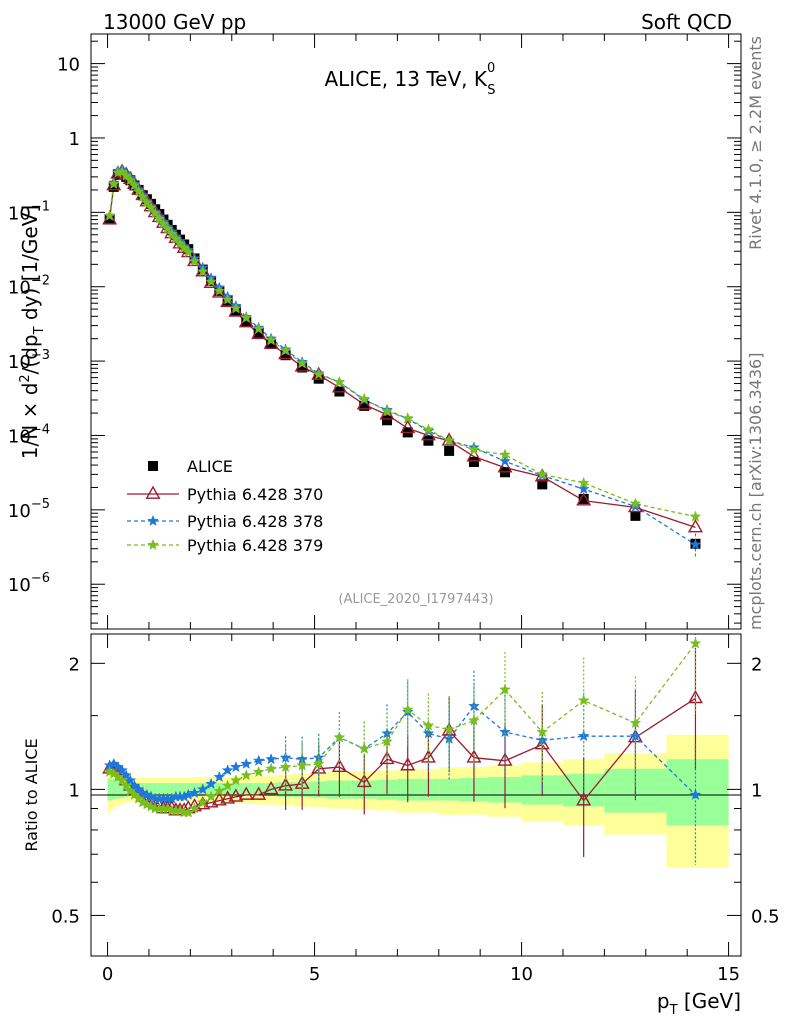  What do you see at coordinates (40, 281) in the screenshot?
I see `y-tick-exponent: −2` at bounding box center [40, 281].